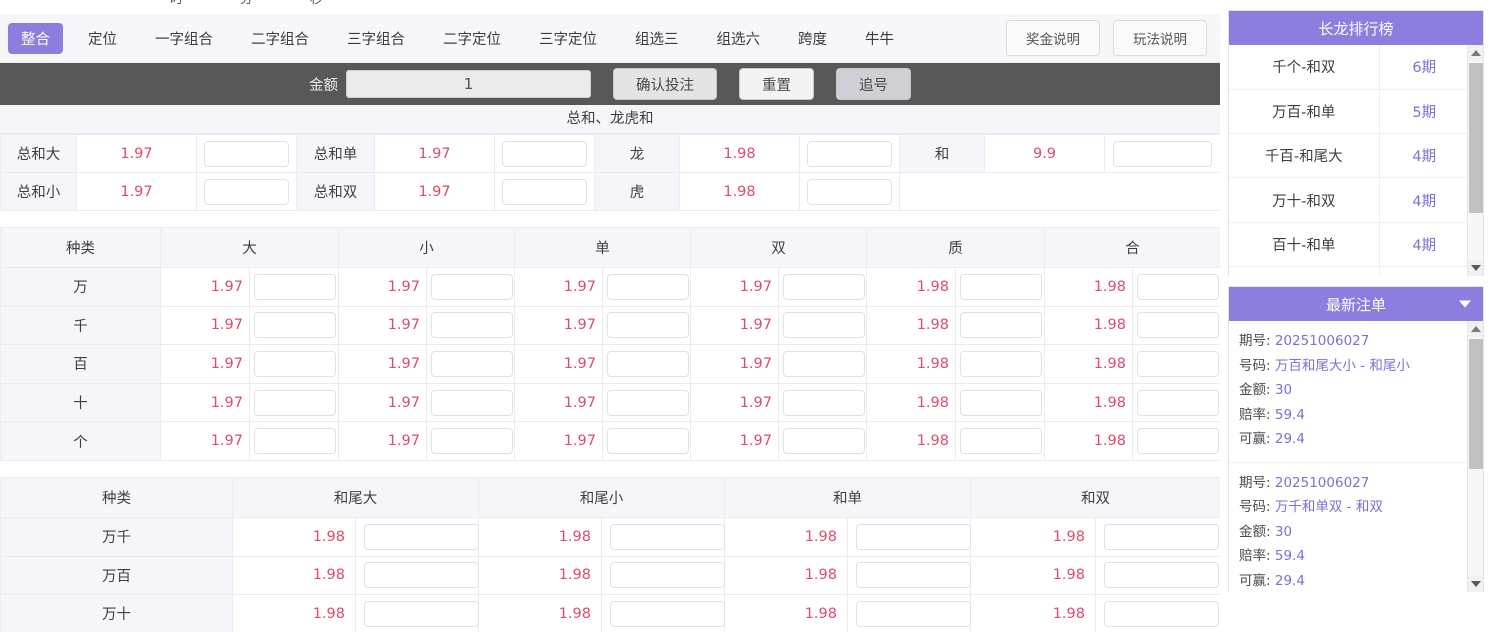  I want to click on tab-zhenghe: 整合, so click(35, 38).